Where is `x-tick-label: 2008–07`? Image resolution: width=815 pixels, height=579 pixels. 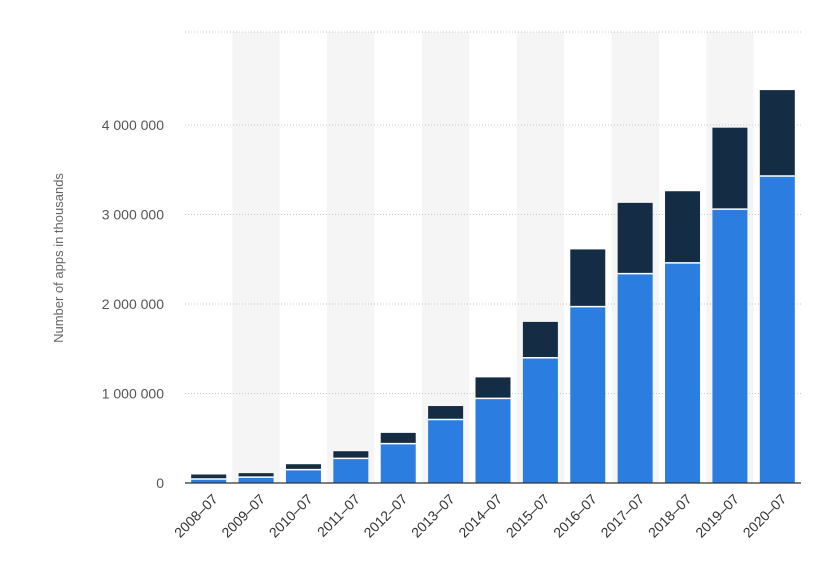 x-tick-label: 2008–07 is located at coordinates (196, 516).